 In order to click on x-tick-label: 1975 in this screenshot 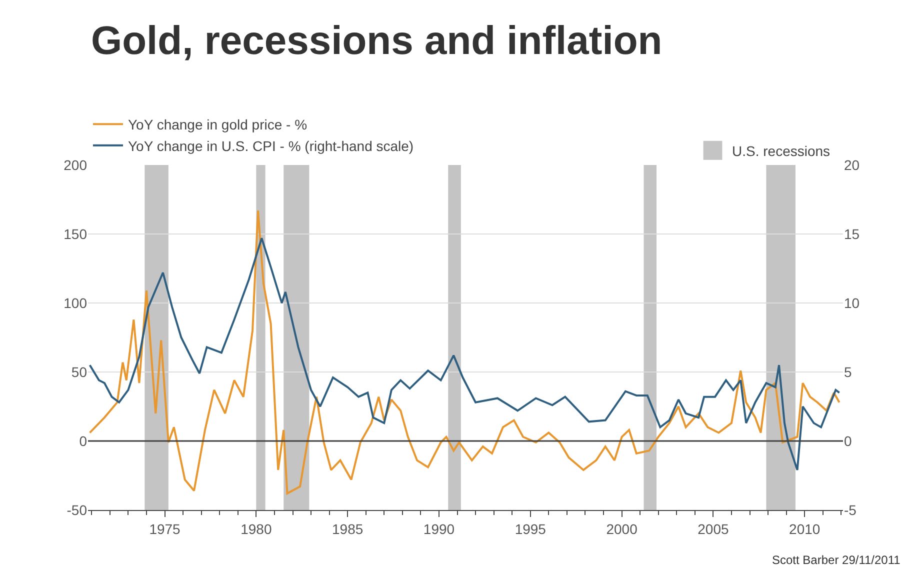, I will do `click(165, 528)`.